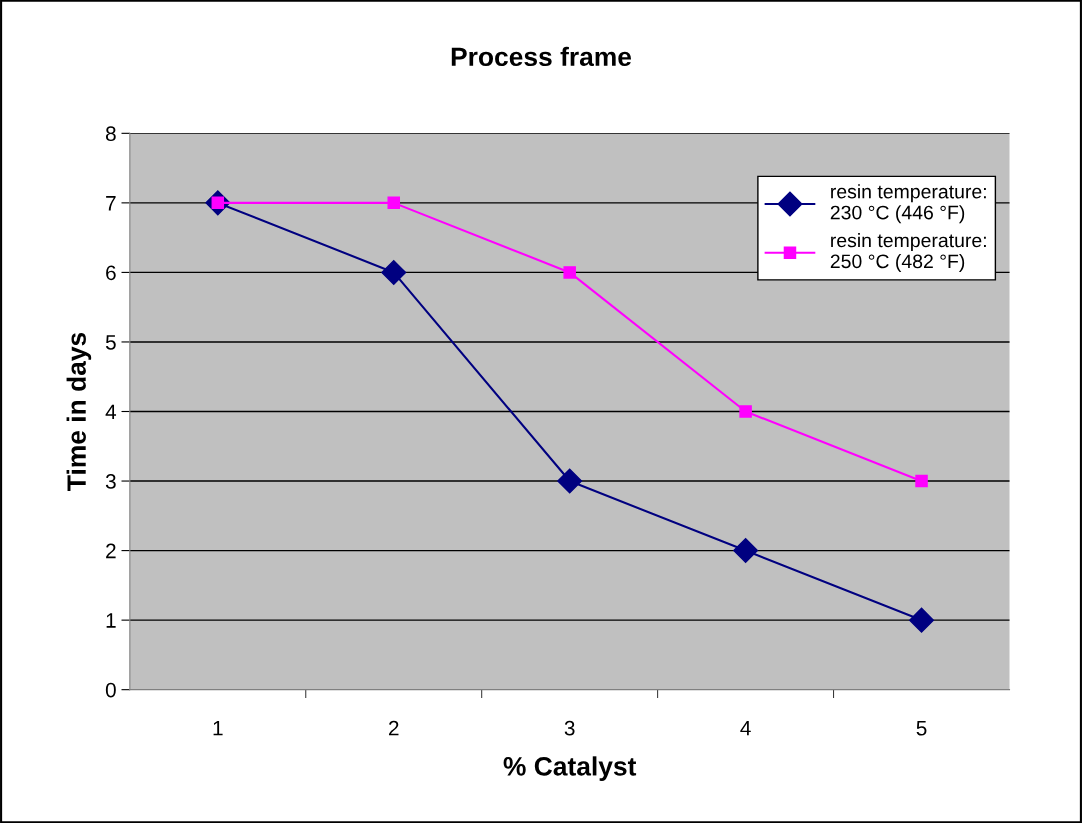  I want to click on y-tick-label: 5, so click(110, 342).